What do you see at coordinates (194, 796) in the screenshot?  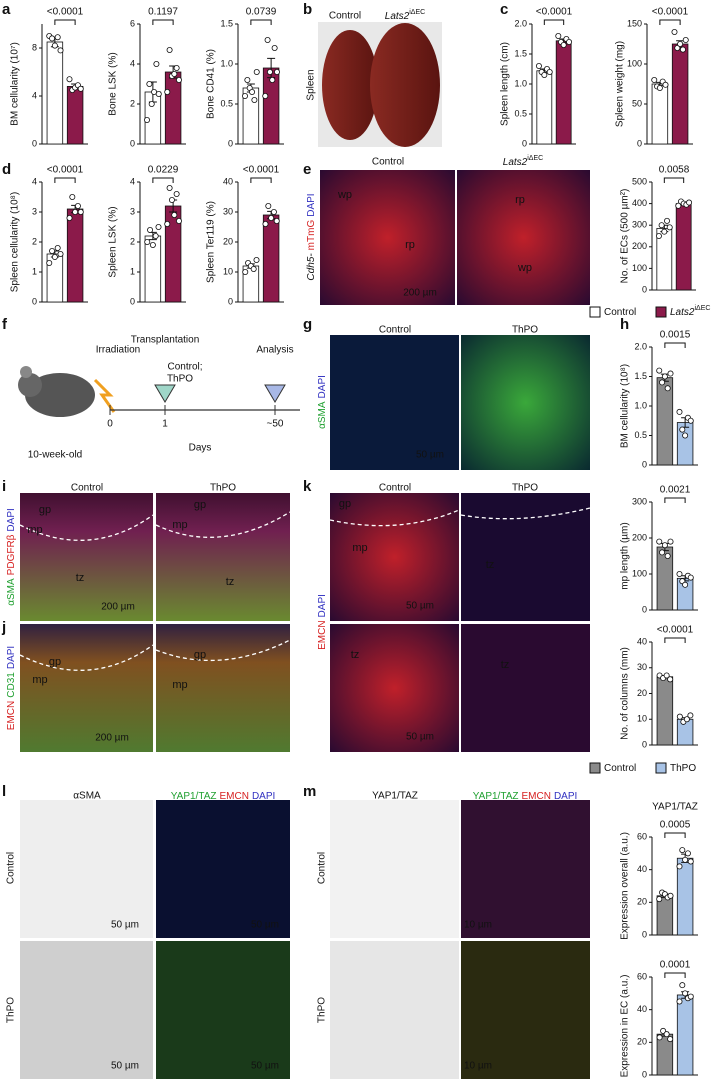 I see `stain-part: YAP1/TAZ` at bounding box center [194, 796].